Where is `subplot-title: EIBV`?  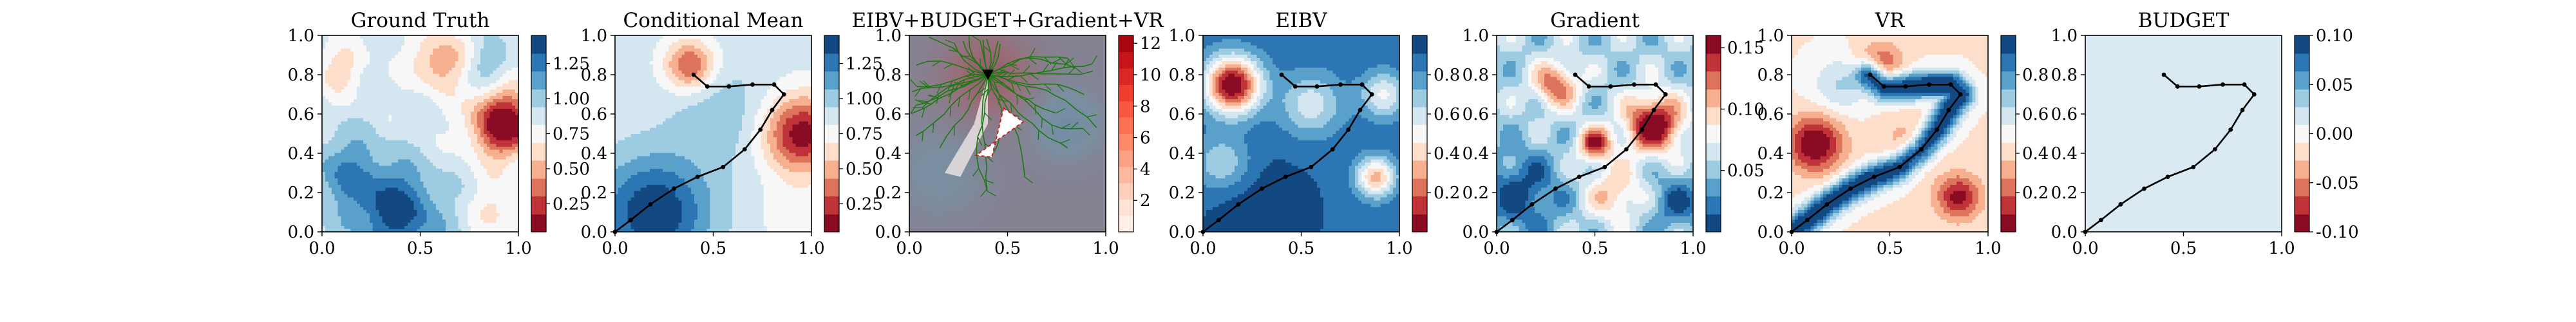 subplot-title: EIBV is located at coordinates (1301, 20).